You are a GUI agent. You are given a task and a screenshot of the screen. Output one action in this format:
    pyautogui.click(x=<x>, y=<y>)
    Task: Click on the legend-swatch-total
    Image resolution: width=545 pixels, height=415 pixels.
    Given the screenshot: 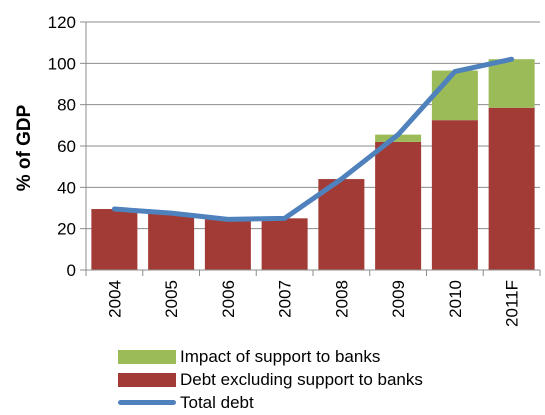 What is the action you would take?
    pyautogui.click(x=147, y=402)
    